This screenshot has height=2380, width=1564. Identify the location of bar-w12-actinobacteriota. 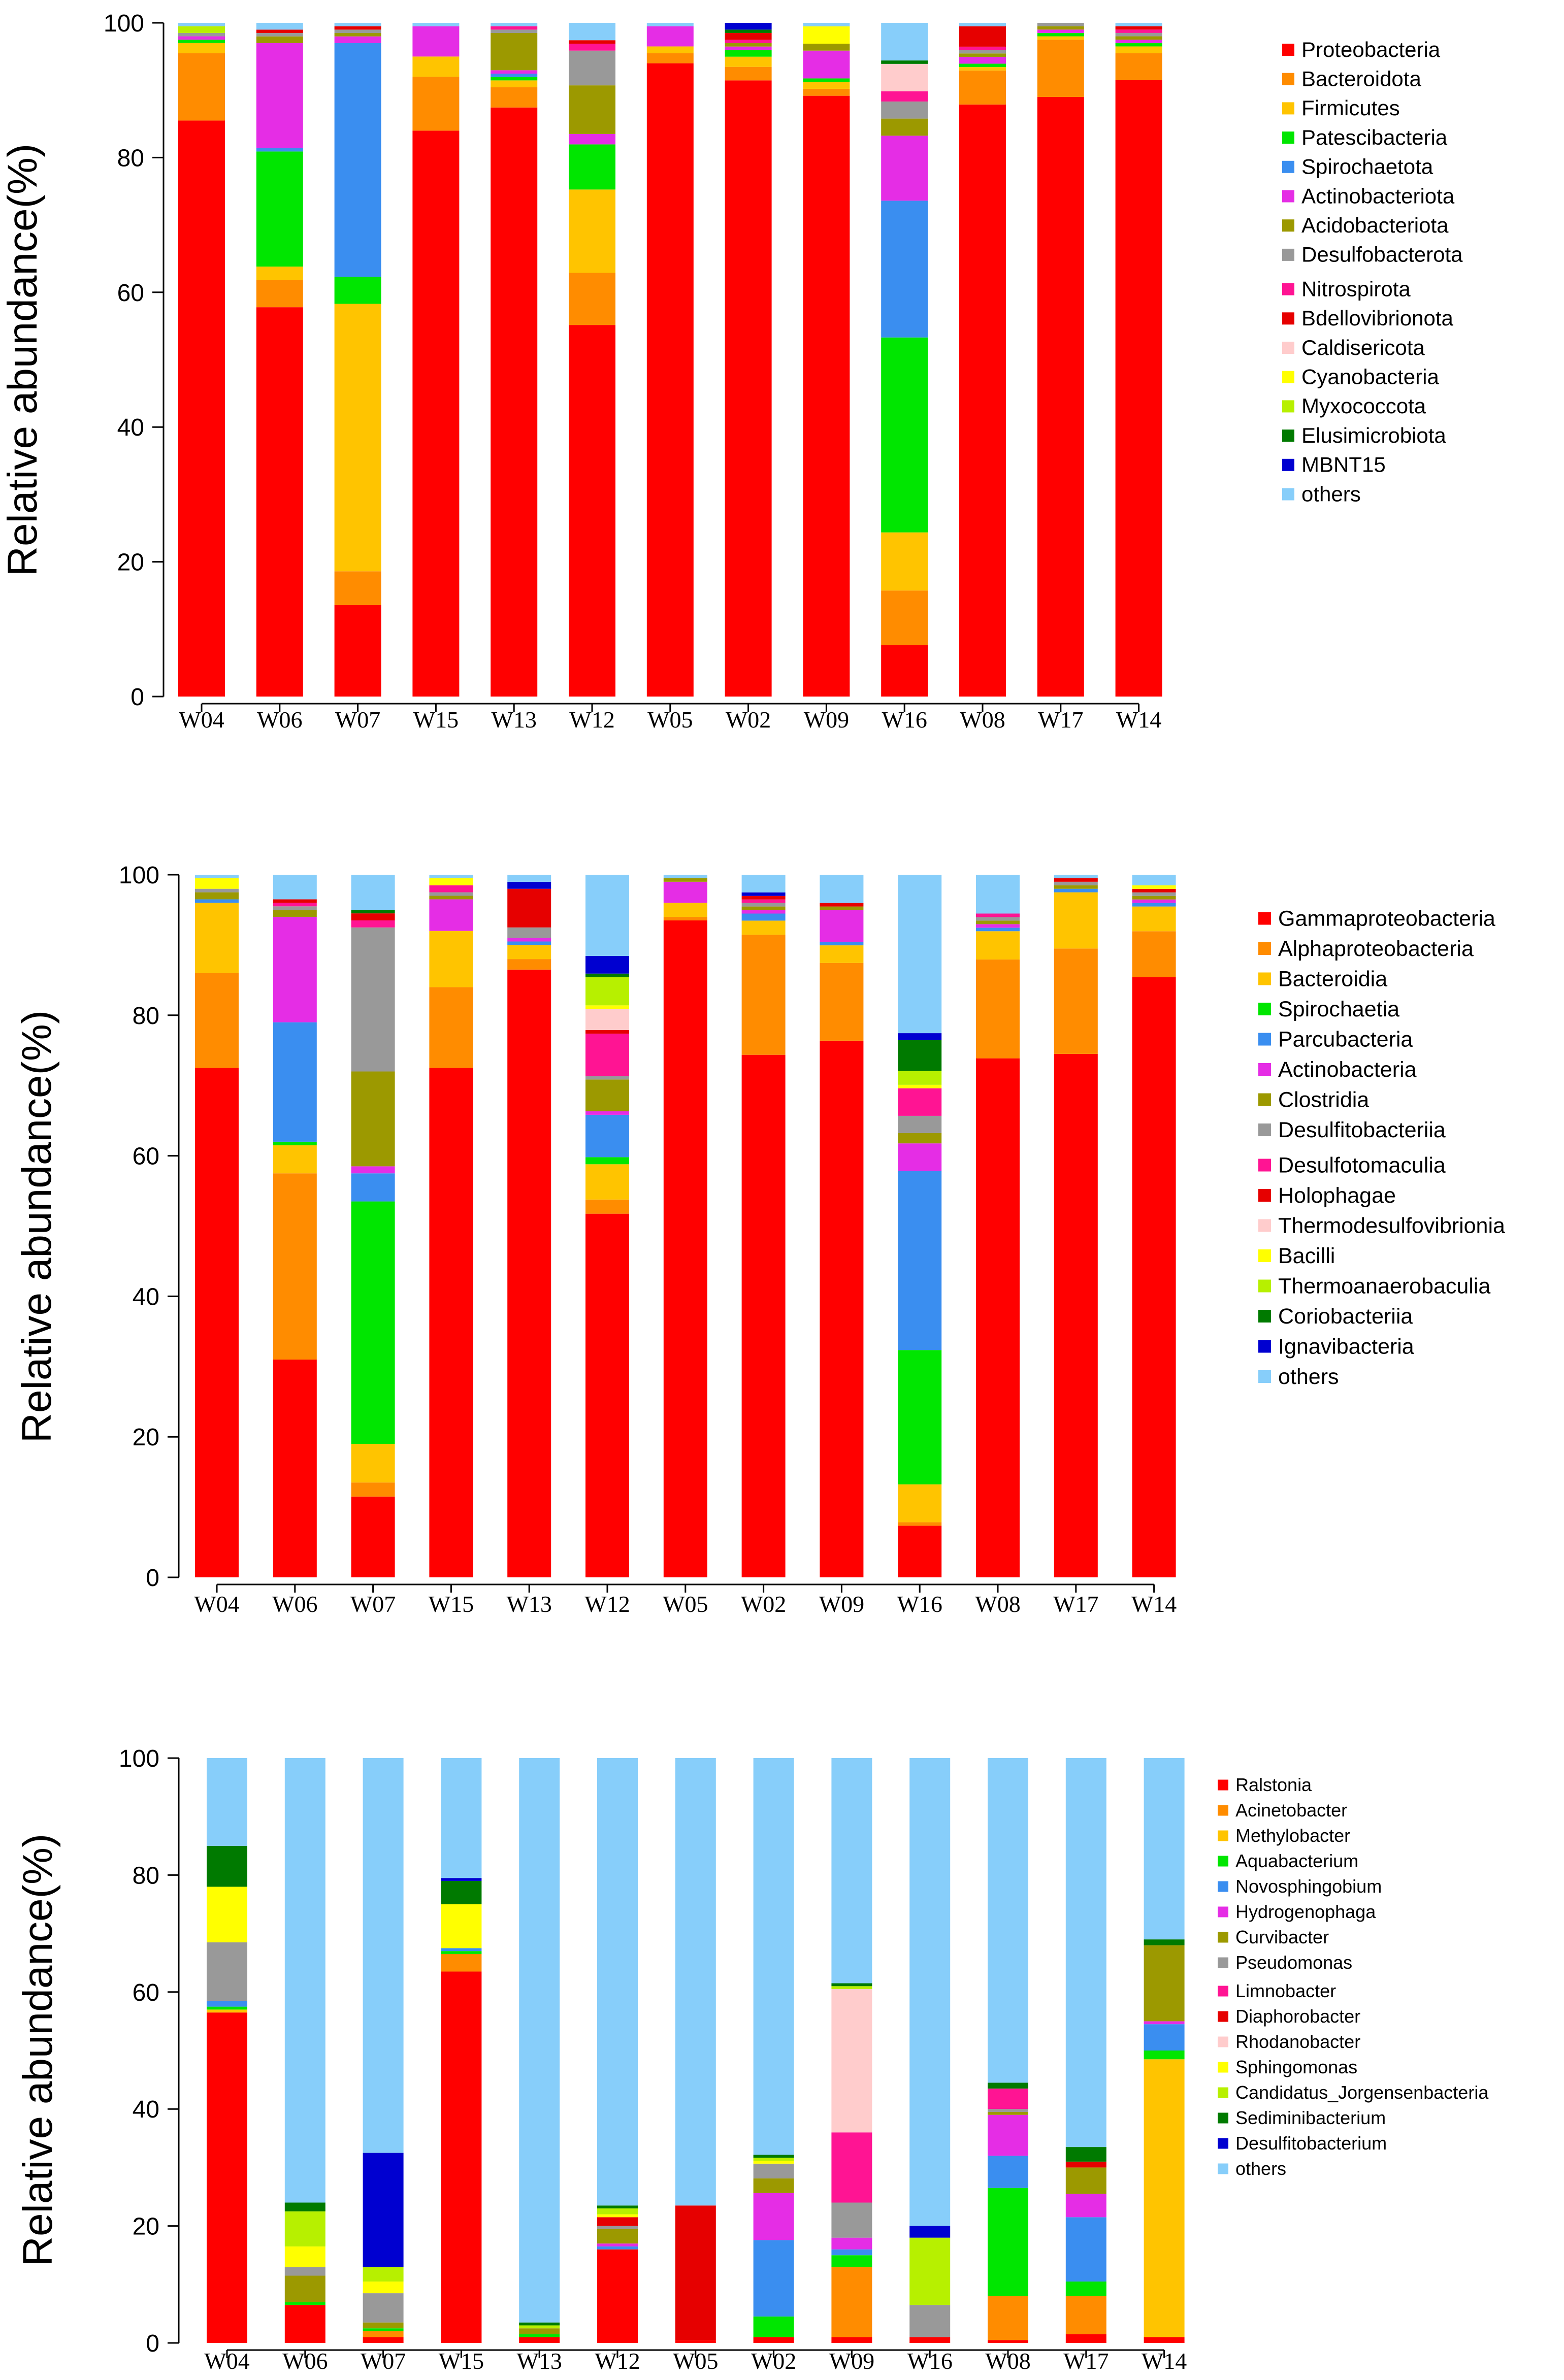
(592, 139).